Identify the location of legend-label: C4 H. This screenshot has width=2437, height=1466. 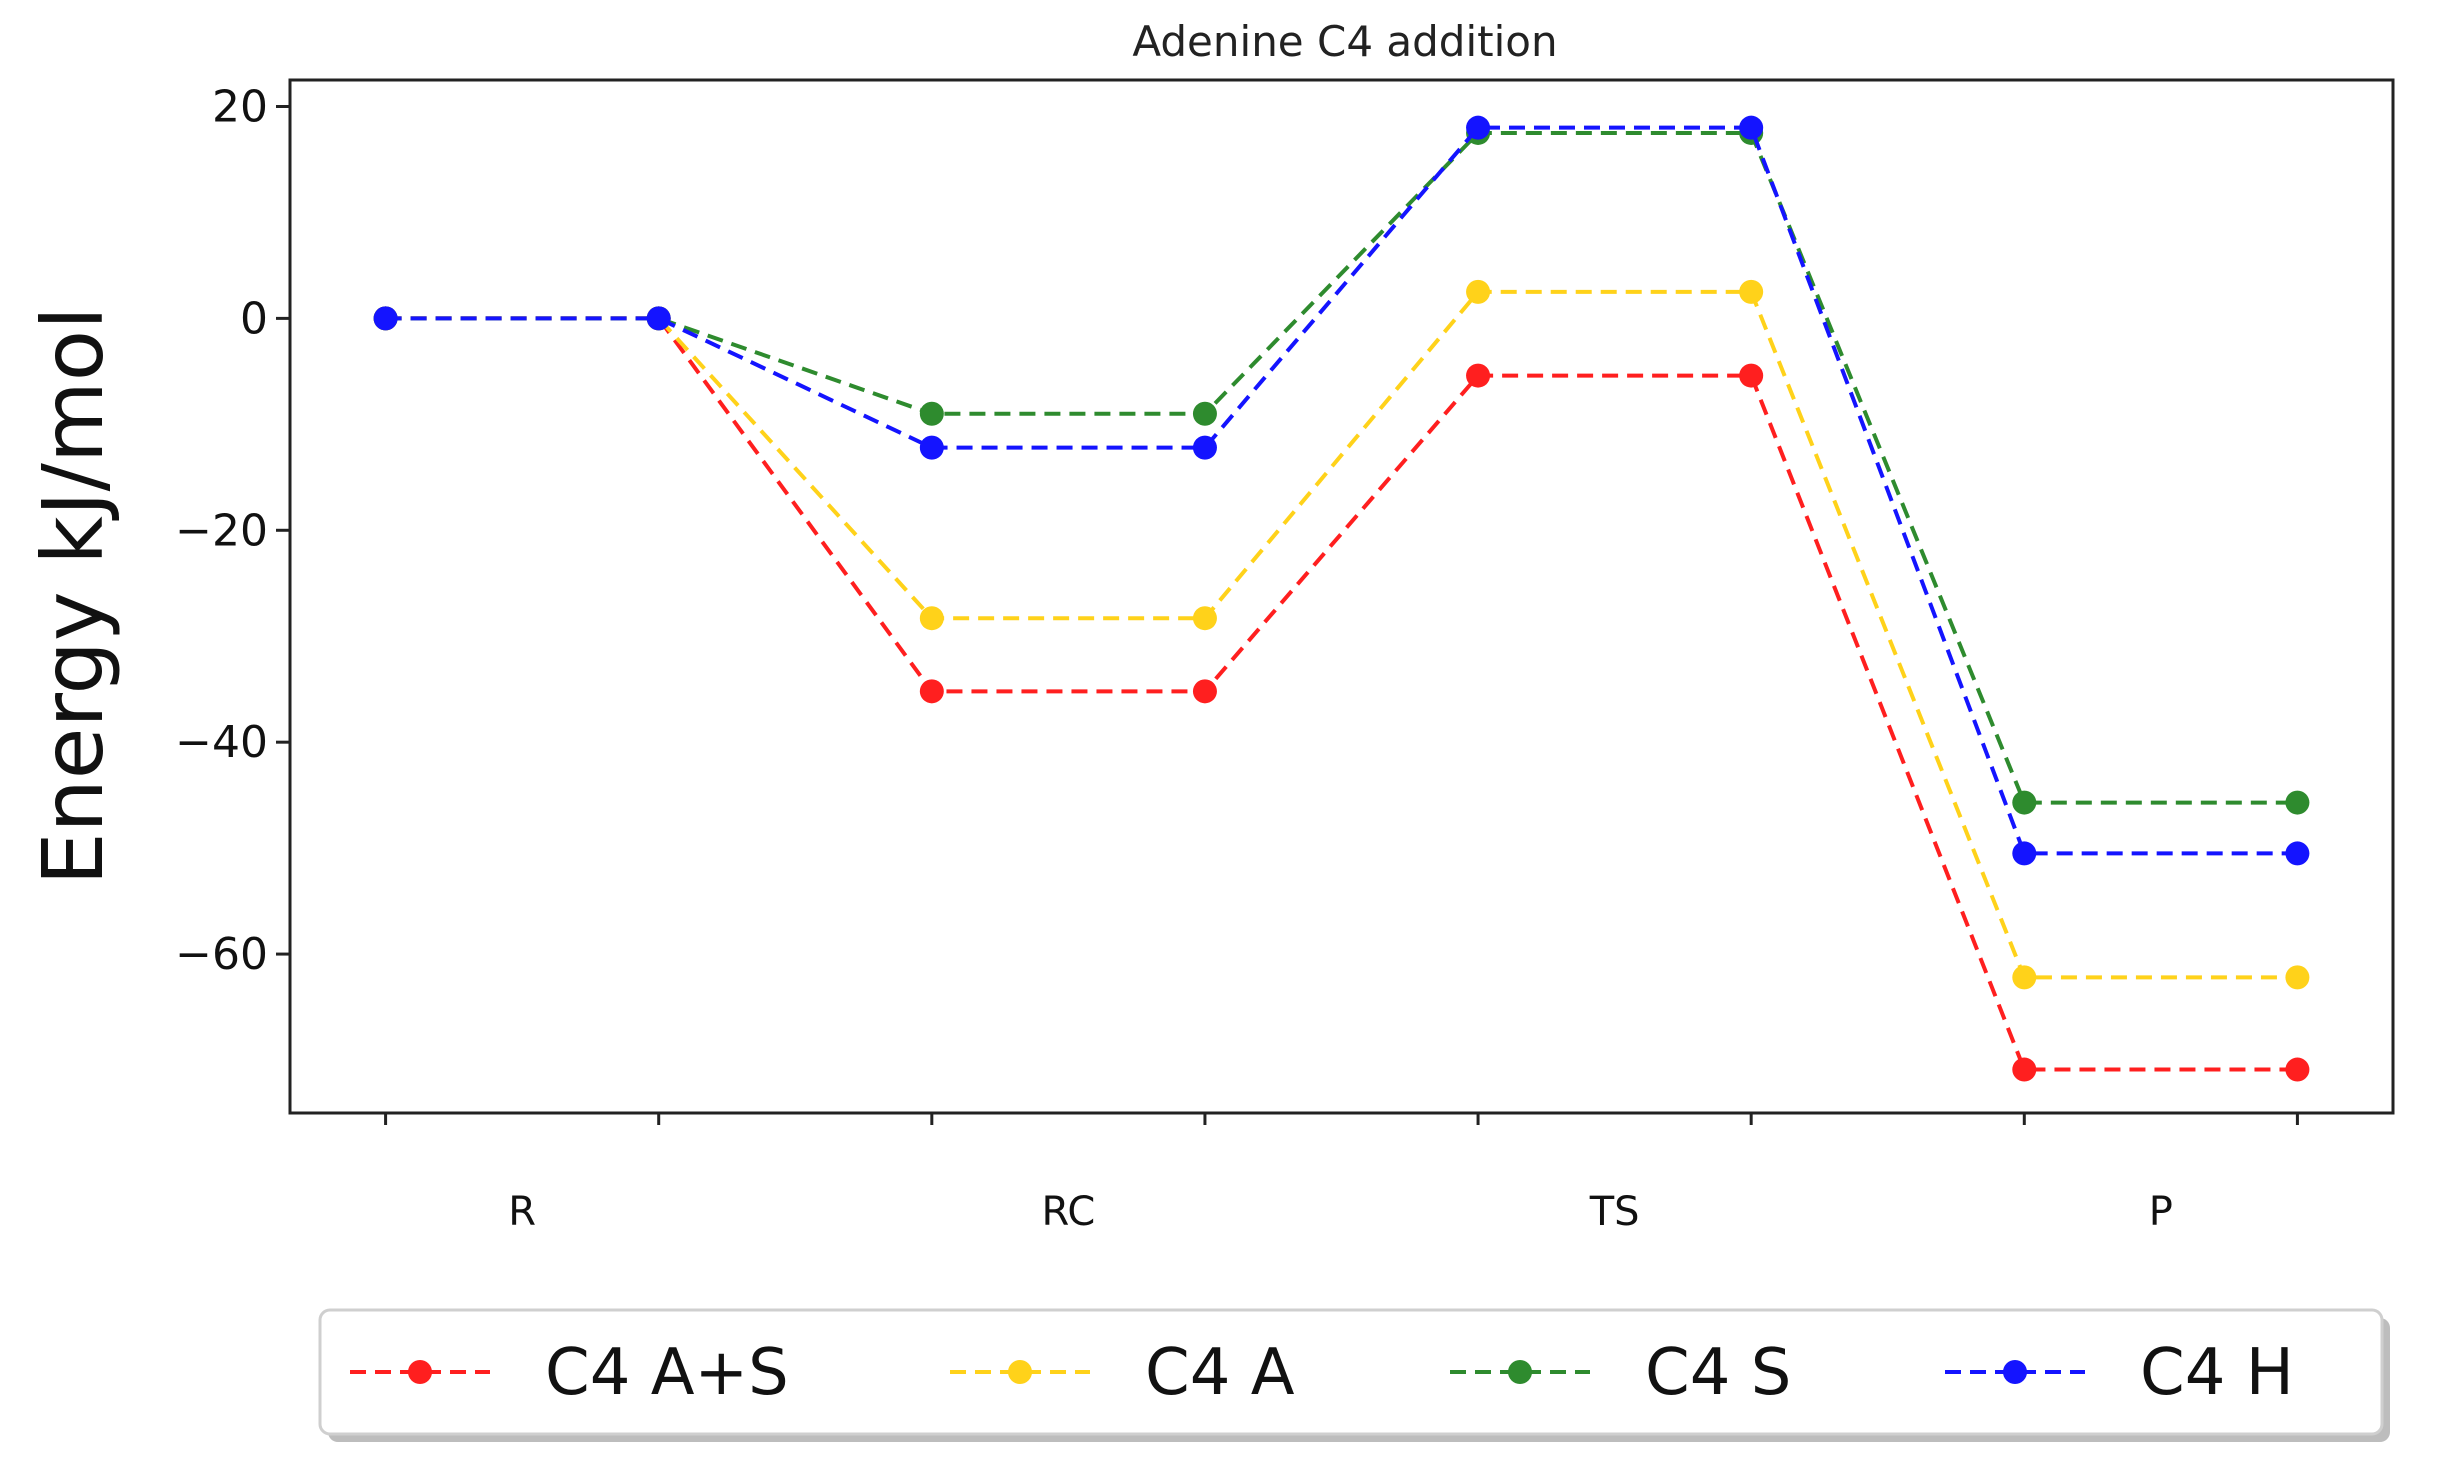
(2217, 1373).